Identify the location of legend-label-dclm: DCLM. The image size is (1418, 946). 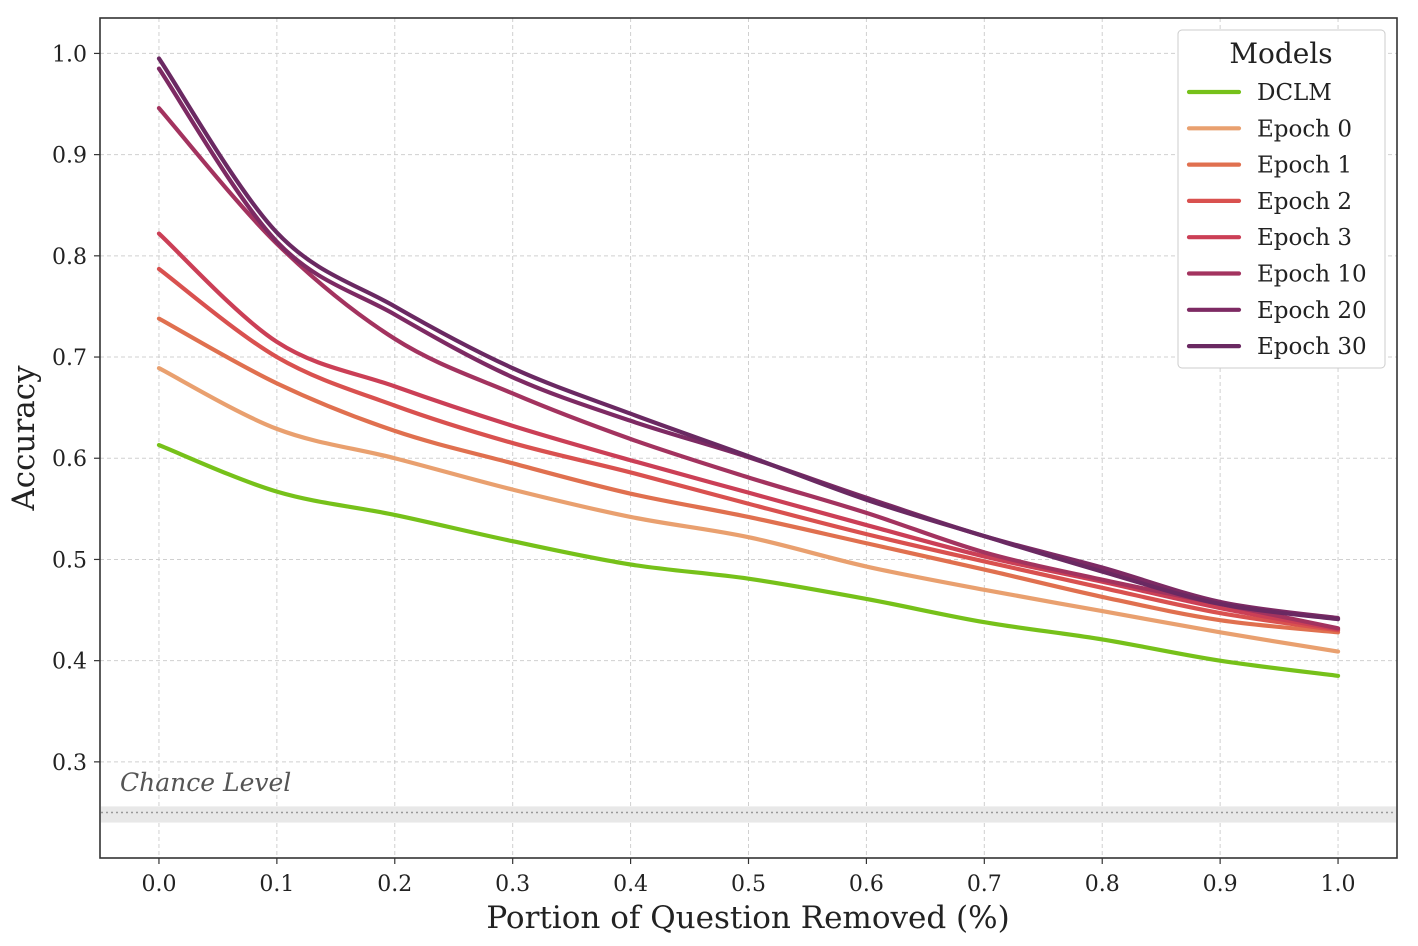
(1294, 93).